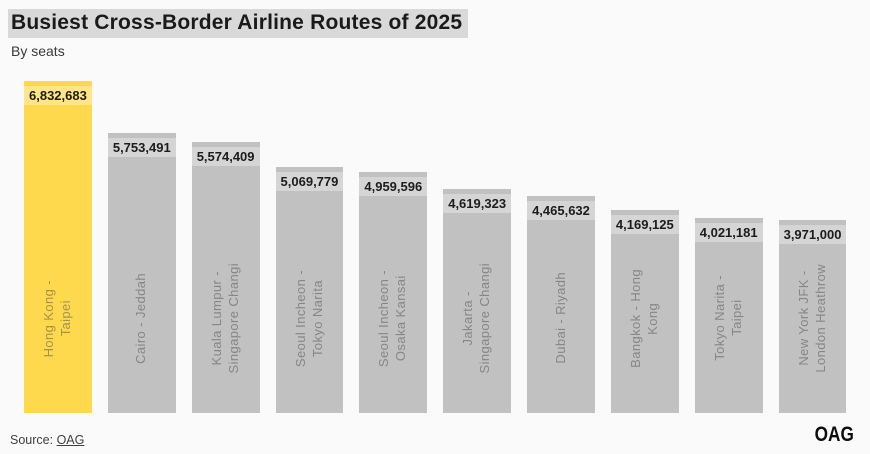 The height and width of the screenshot is (454, 870). I want to click on bar-dubai-riyadh: 4,465,632 Dubai - Riyadh, so click(561, 305).